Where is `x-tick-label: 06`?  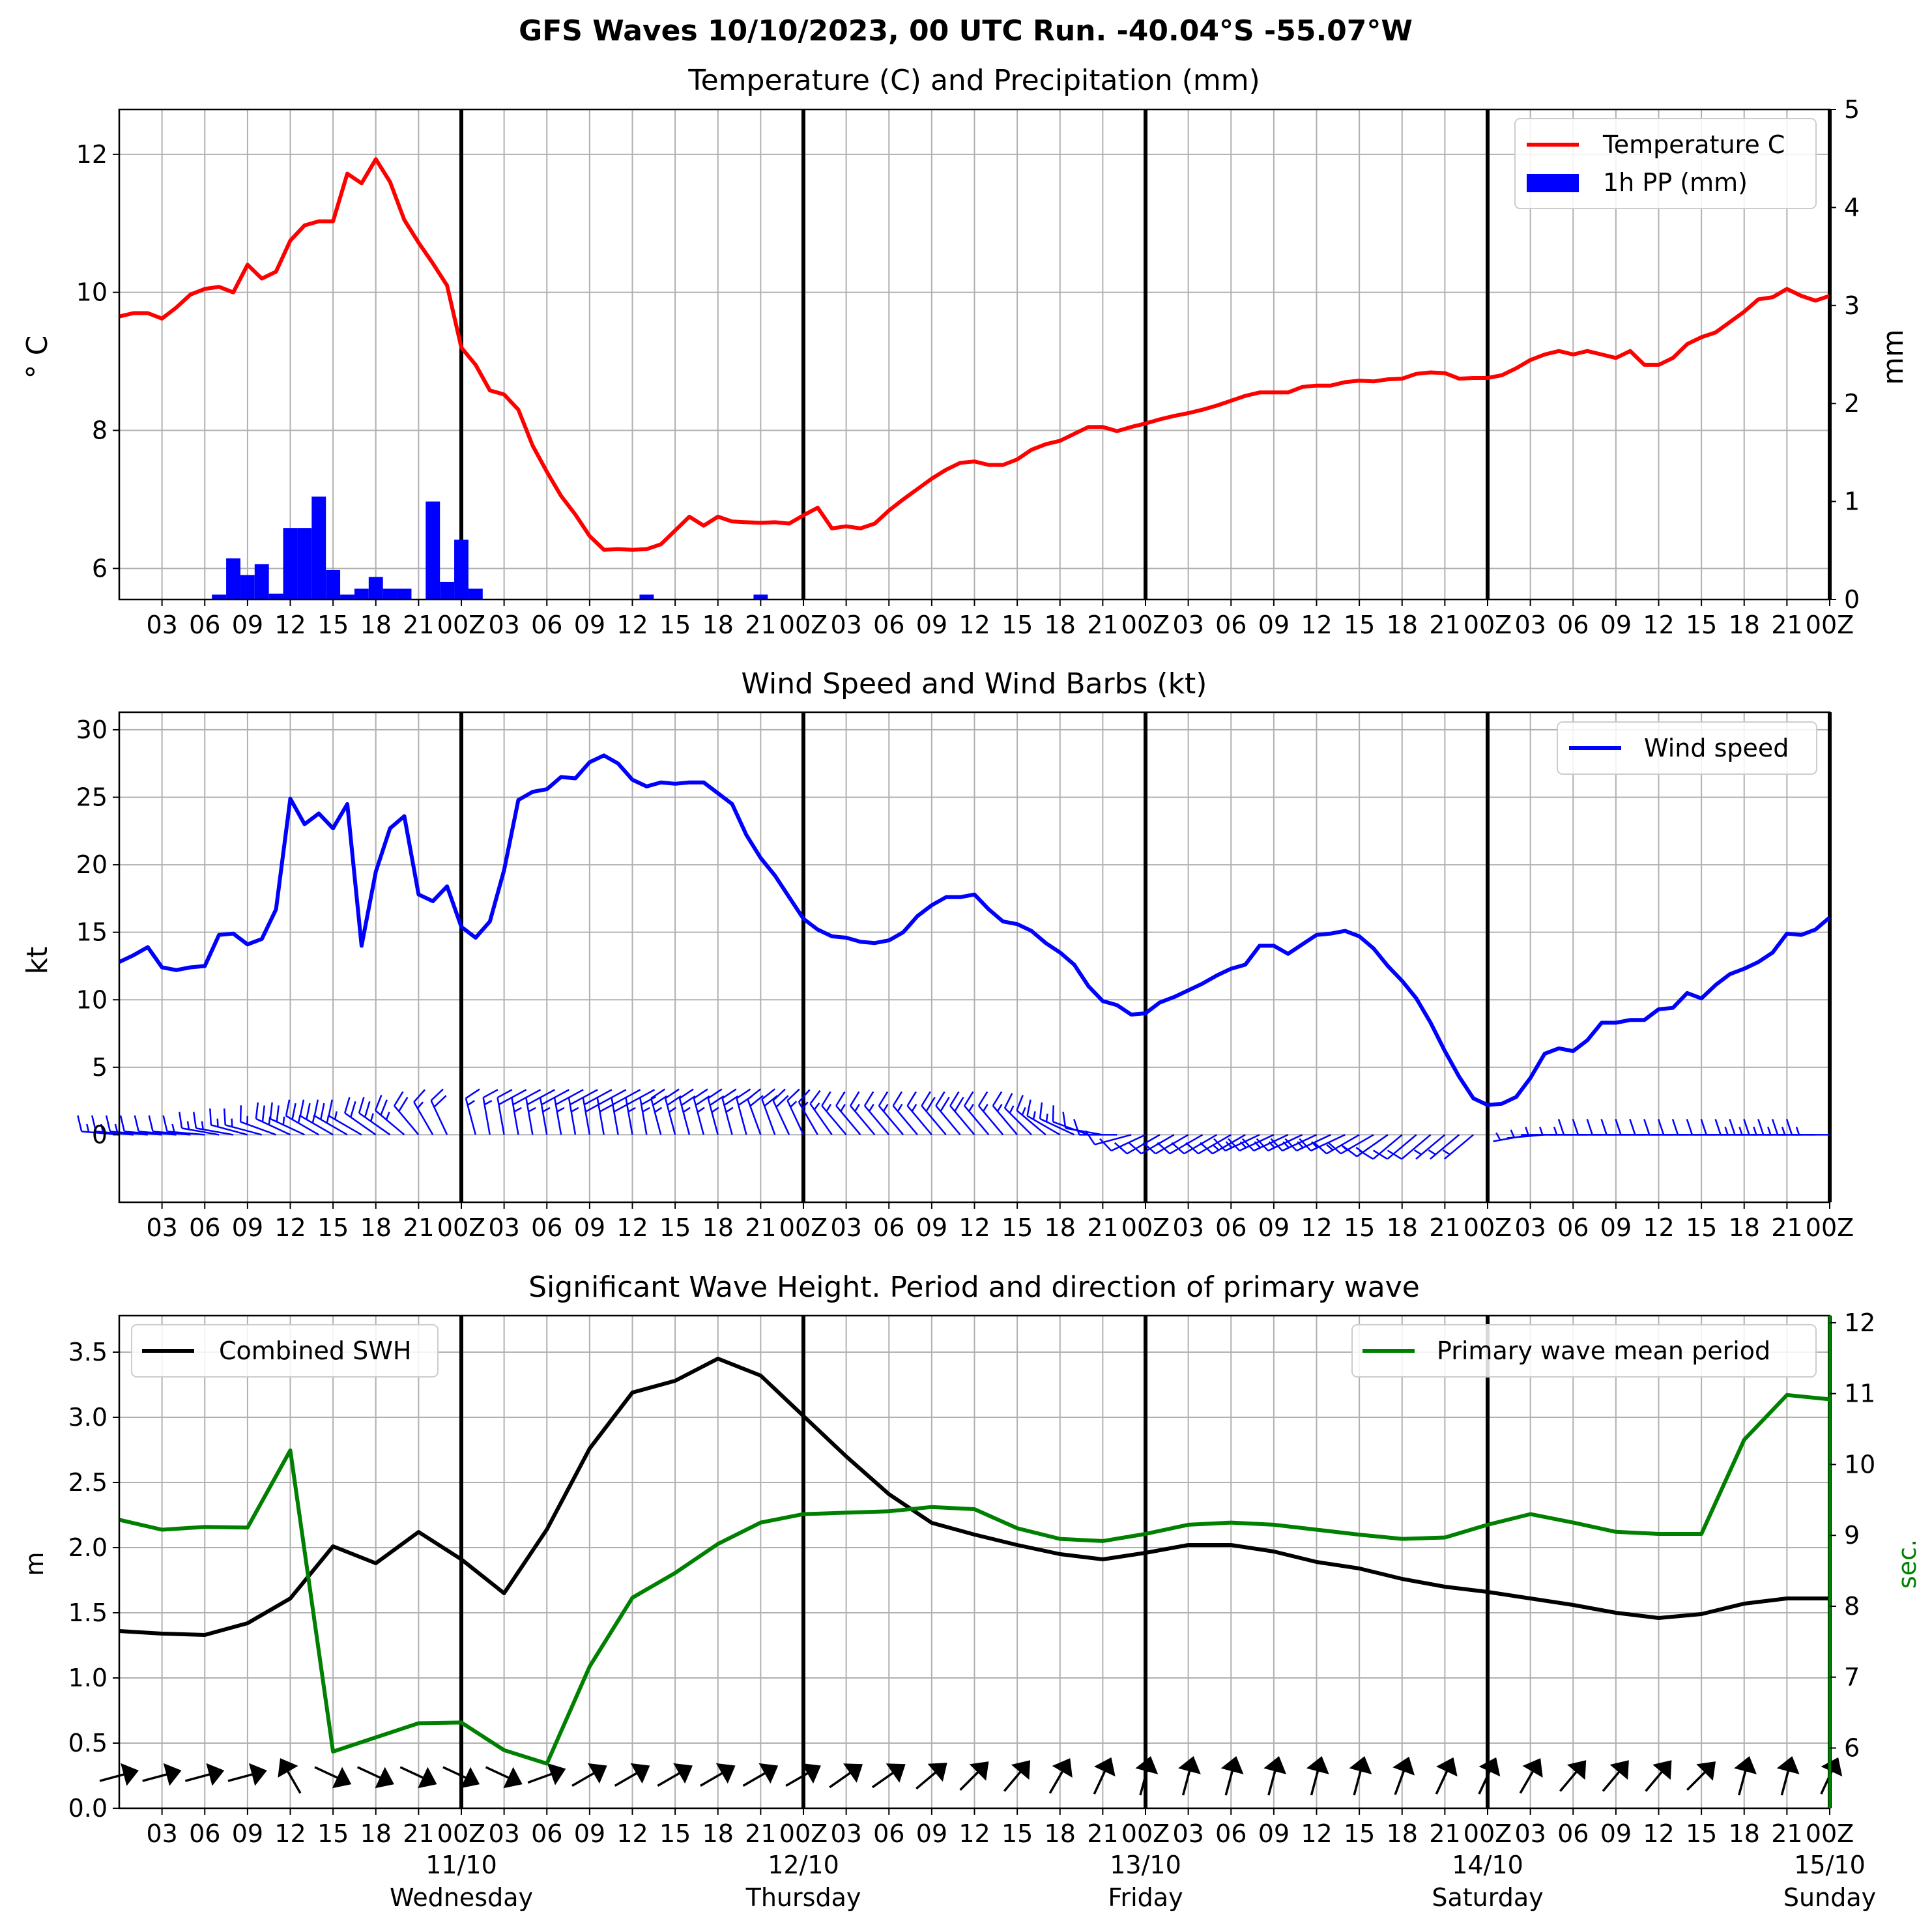 x-tick-label: 06 is located at coordinates (546, 625).